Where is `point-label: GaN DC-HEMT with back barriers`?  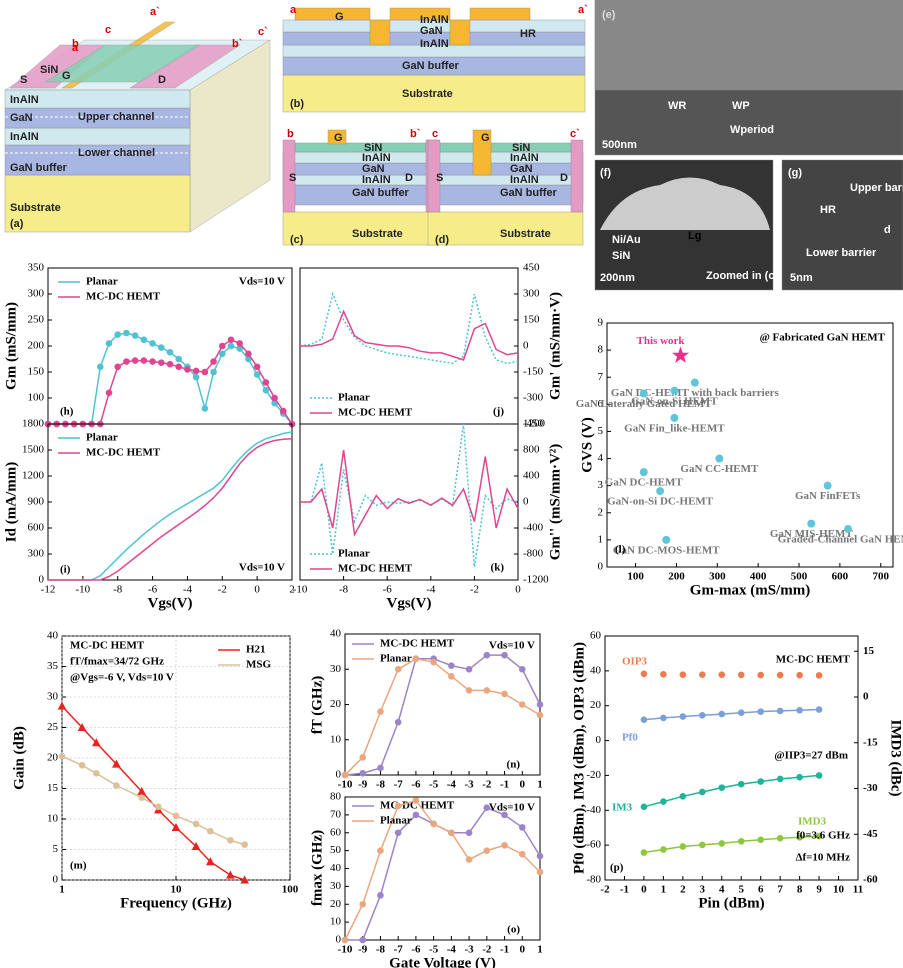
point-label: GaN DC-HEMT with back barriers is located at coordinates (695, 393).